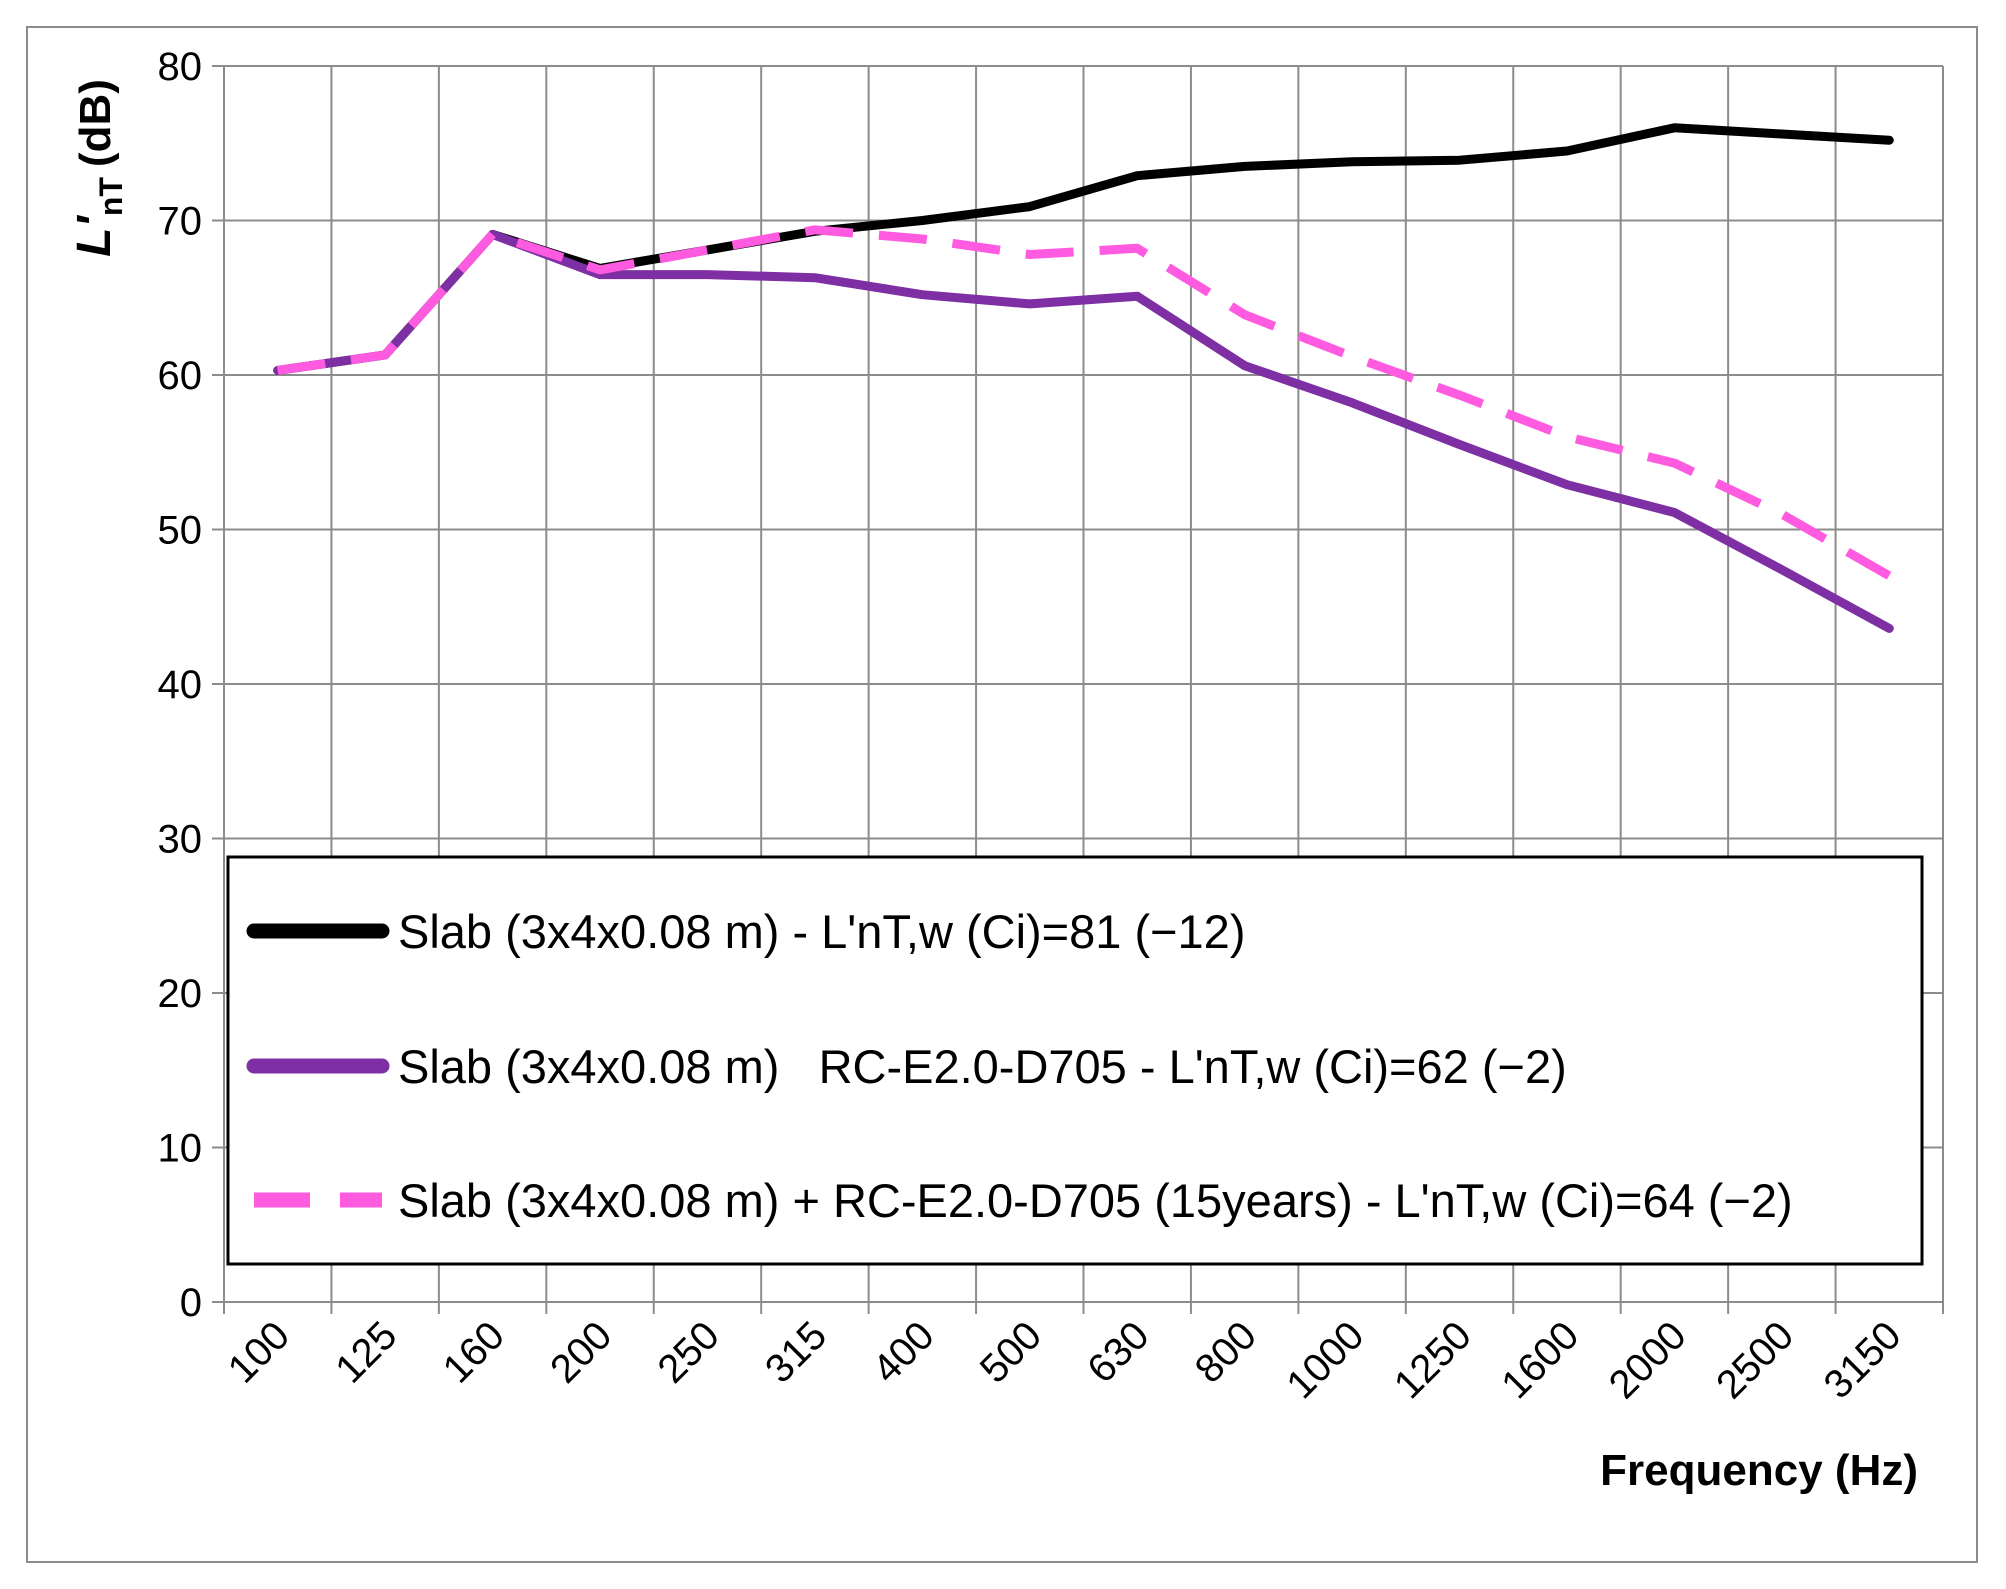 Image resolution: width=2006 pixels, height=1589 pixels. What do you see at coordinates (689, 1352) in the screenshot?
I see `x-tick-label-250: 250` at bounding box center [689, 1352].